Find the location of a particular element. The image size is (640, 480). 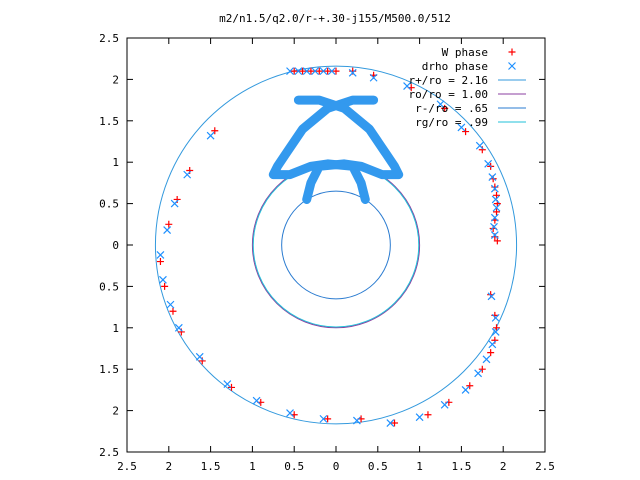

chart-title: m2/n1.5/q2.0/r-+.30-j155/M500.0/512 is located at coordinates (335, 18).